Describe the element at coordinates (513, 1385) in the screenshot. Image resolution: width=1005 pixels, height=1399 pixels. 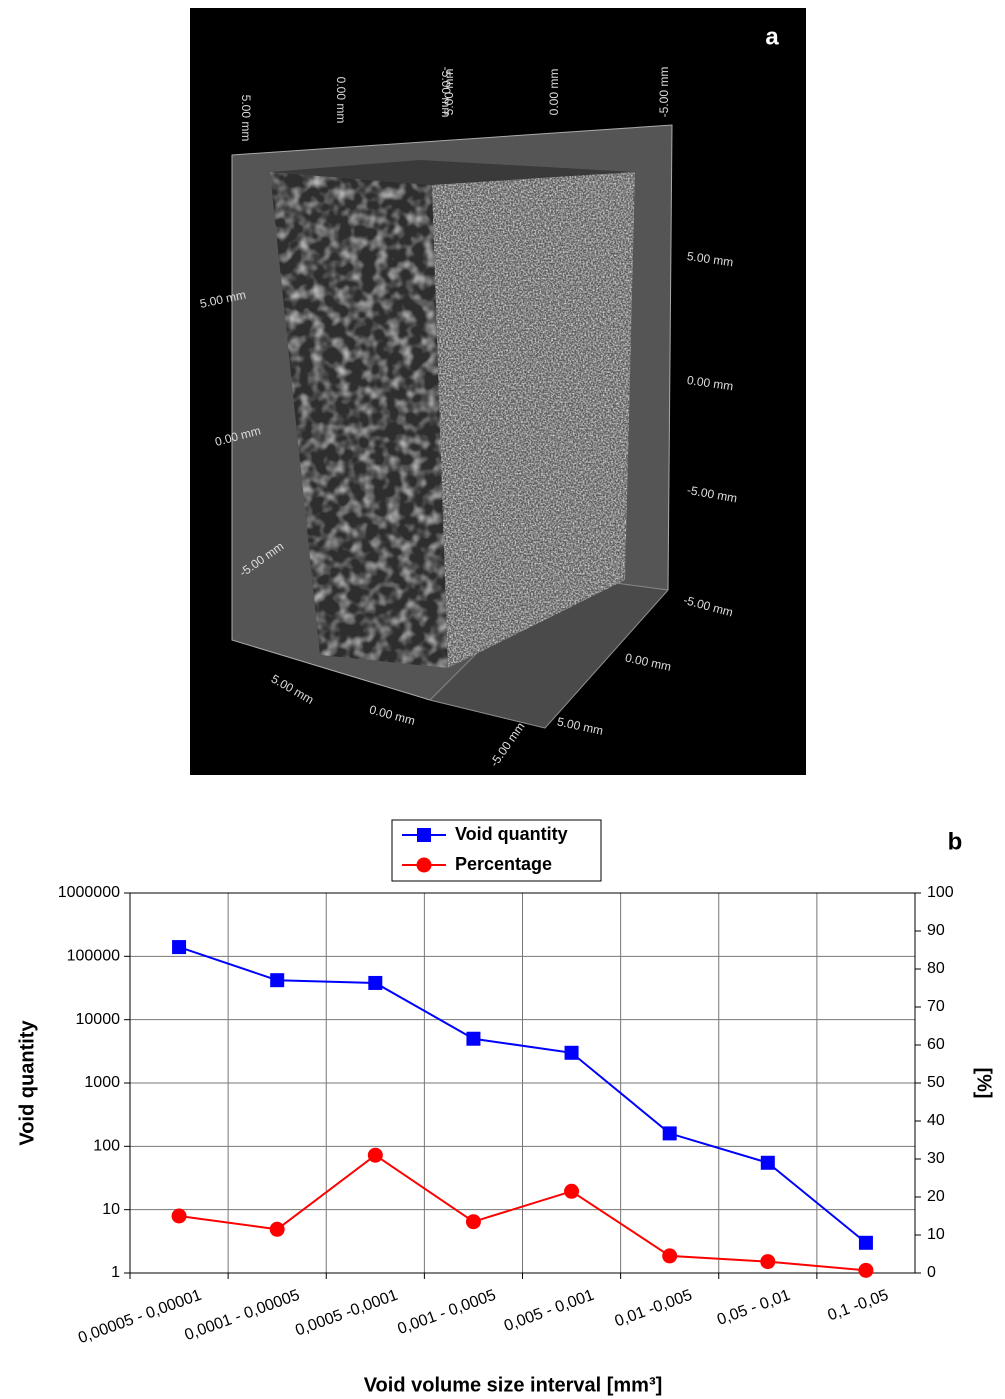
I see `x-axis-title: Void volume size interval [mm³]` at that location.